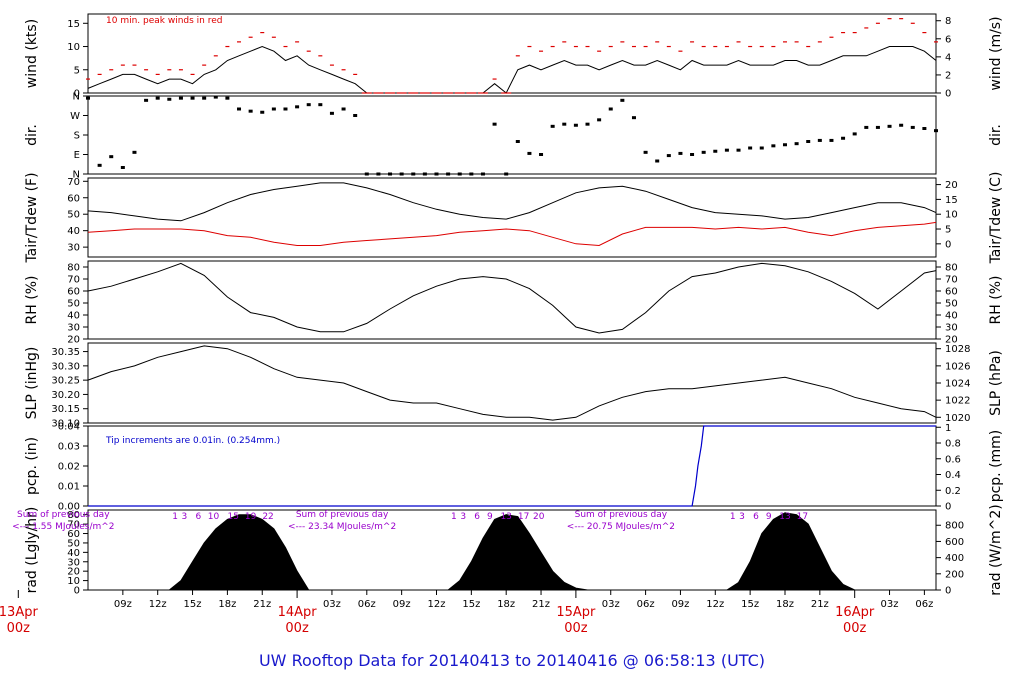  I want to click on y-right-tick-label: 2, so click(948, 75).